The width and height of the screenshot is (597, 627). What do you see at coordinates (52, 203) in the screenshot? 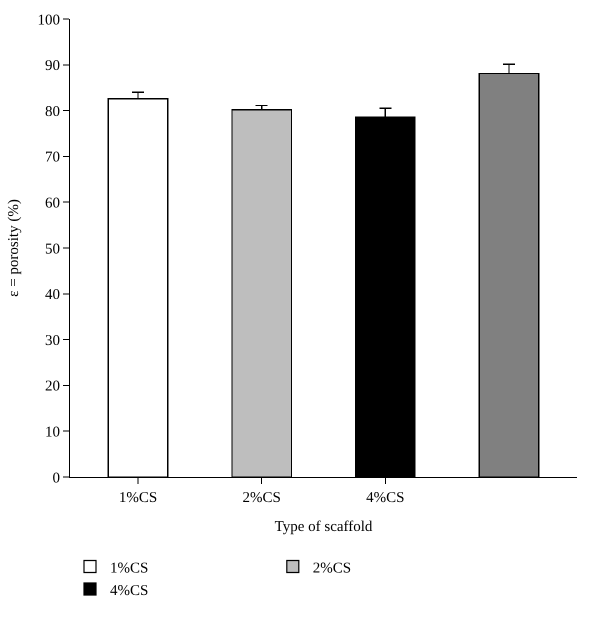
I see `y-tick-label: 60` at bounding box center [52, 203].